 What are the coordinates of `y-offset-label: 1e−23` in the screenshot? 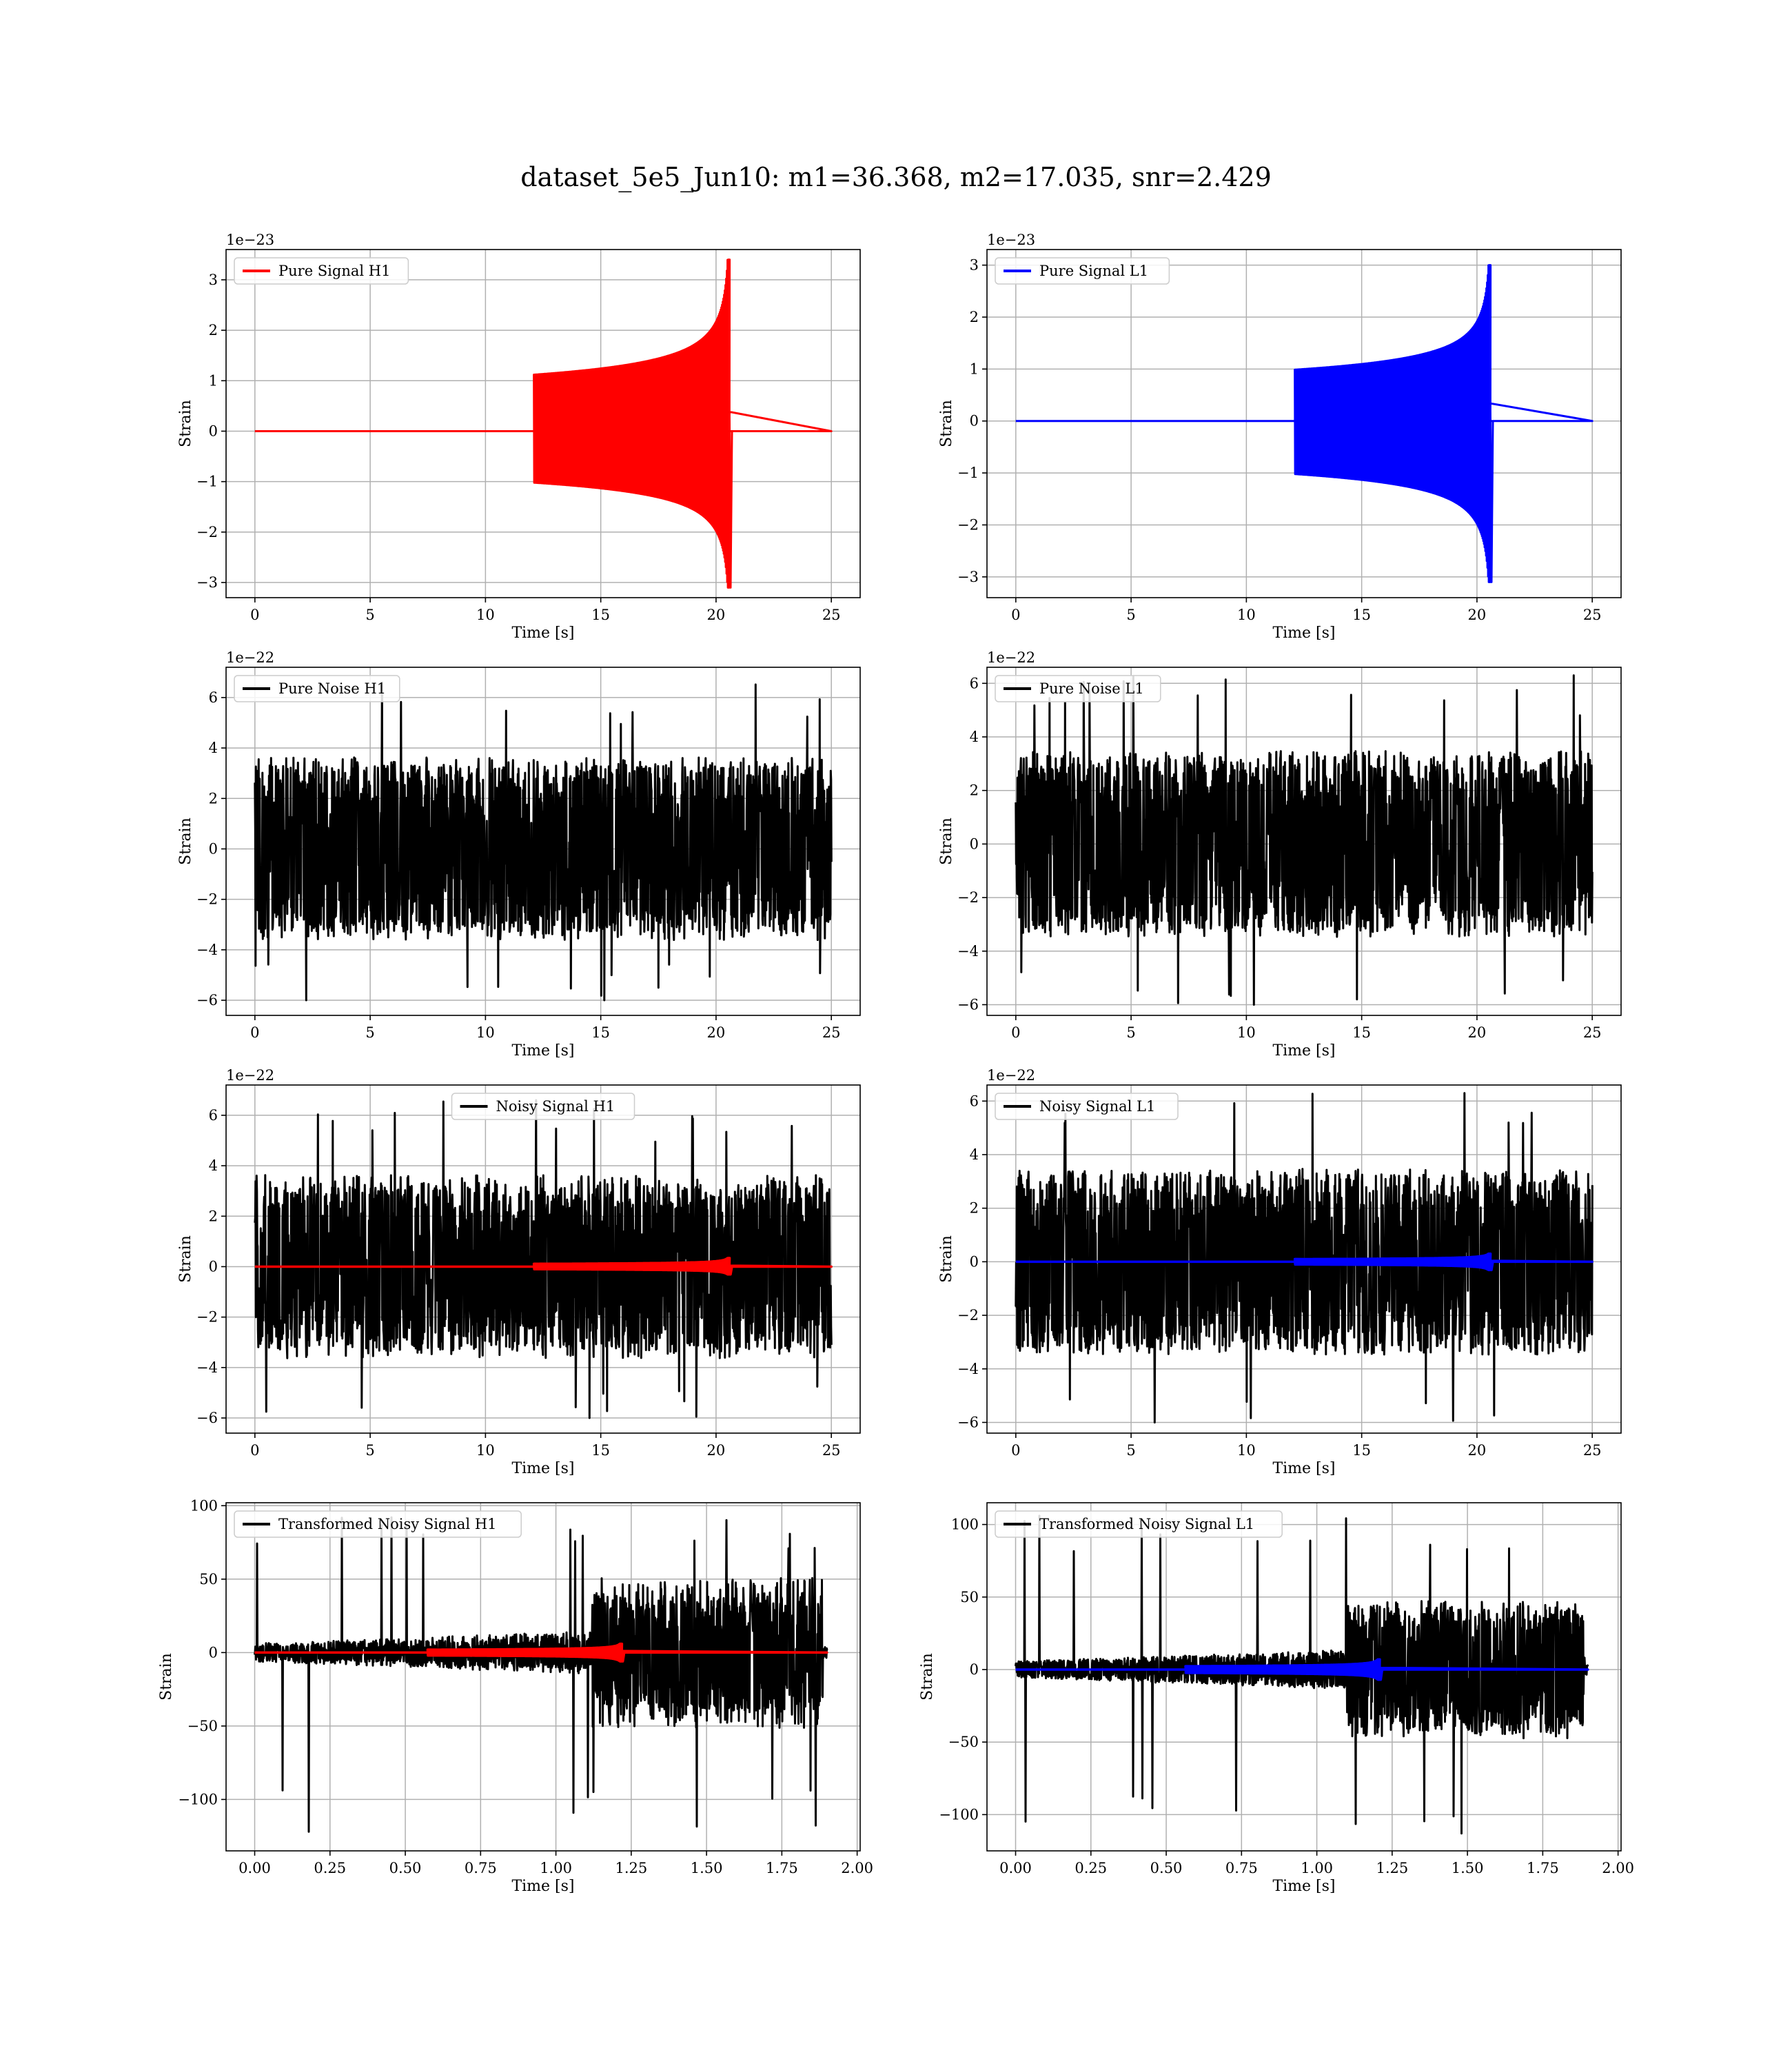 It's located at (1011, 240).